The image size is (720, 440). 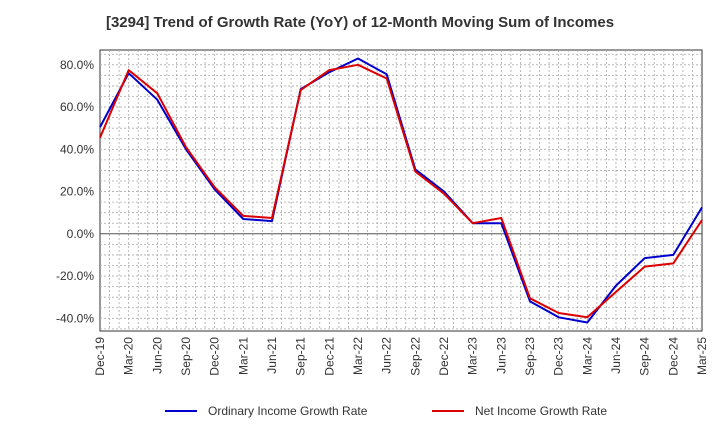 What do you see at coordinates (75, 276) in the screenshot?
I see `y-tick-label: -20.0%` at bounding box center [75, 276].